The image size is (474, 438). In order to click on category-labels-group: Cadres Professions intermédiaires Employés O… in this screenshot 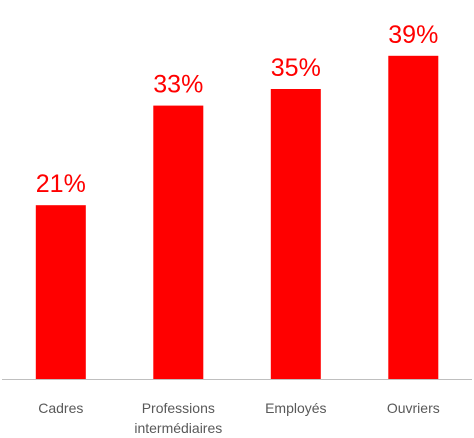, I will do `click(239, 418)`.